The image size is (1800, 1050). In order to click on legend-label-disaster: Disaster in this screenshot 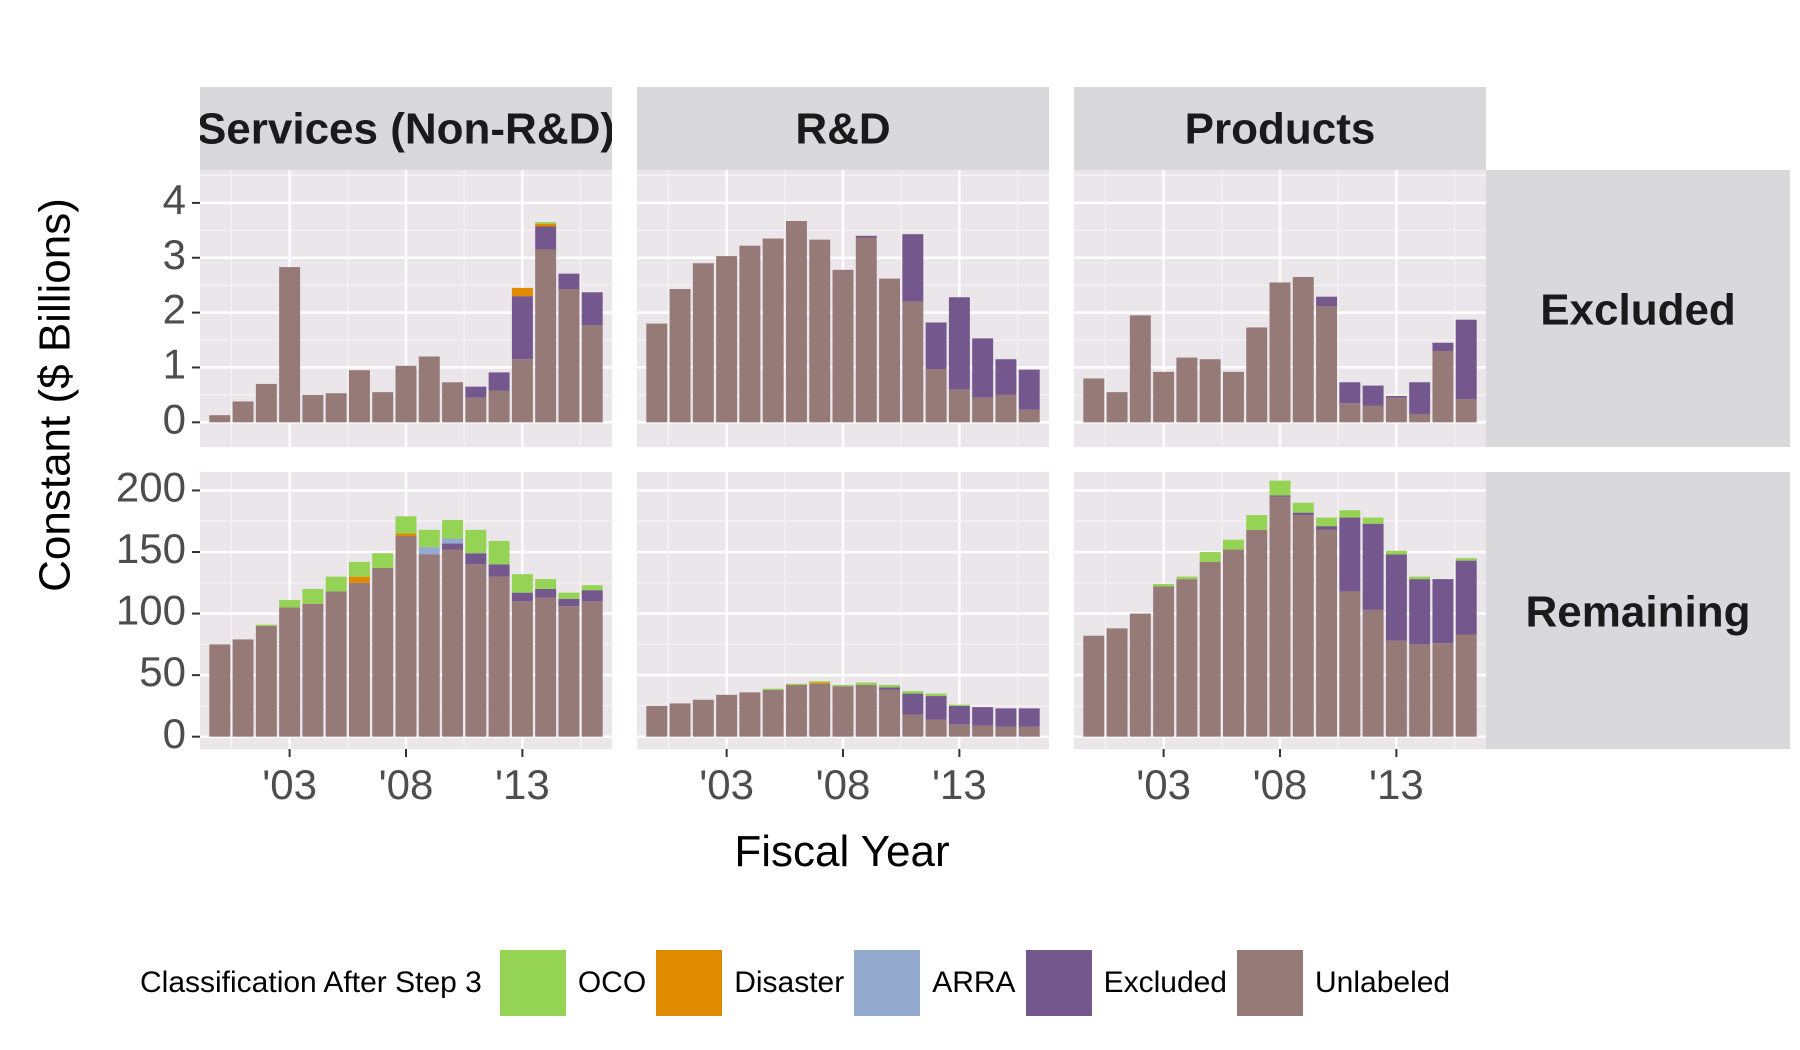, I will do `click(789, 982)`.